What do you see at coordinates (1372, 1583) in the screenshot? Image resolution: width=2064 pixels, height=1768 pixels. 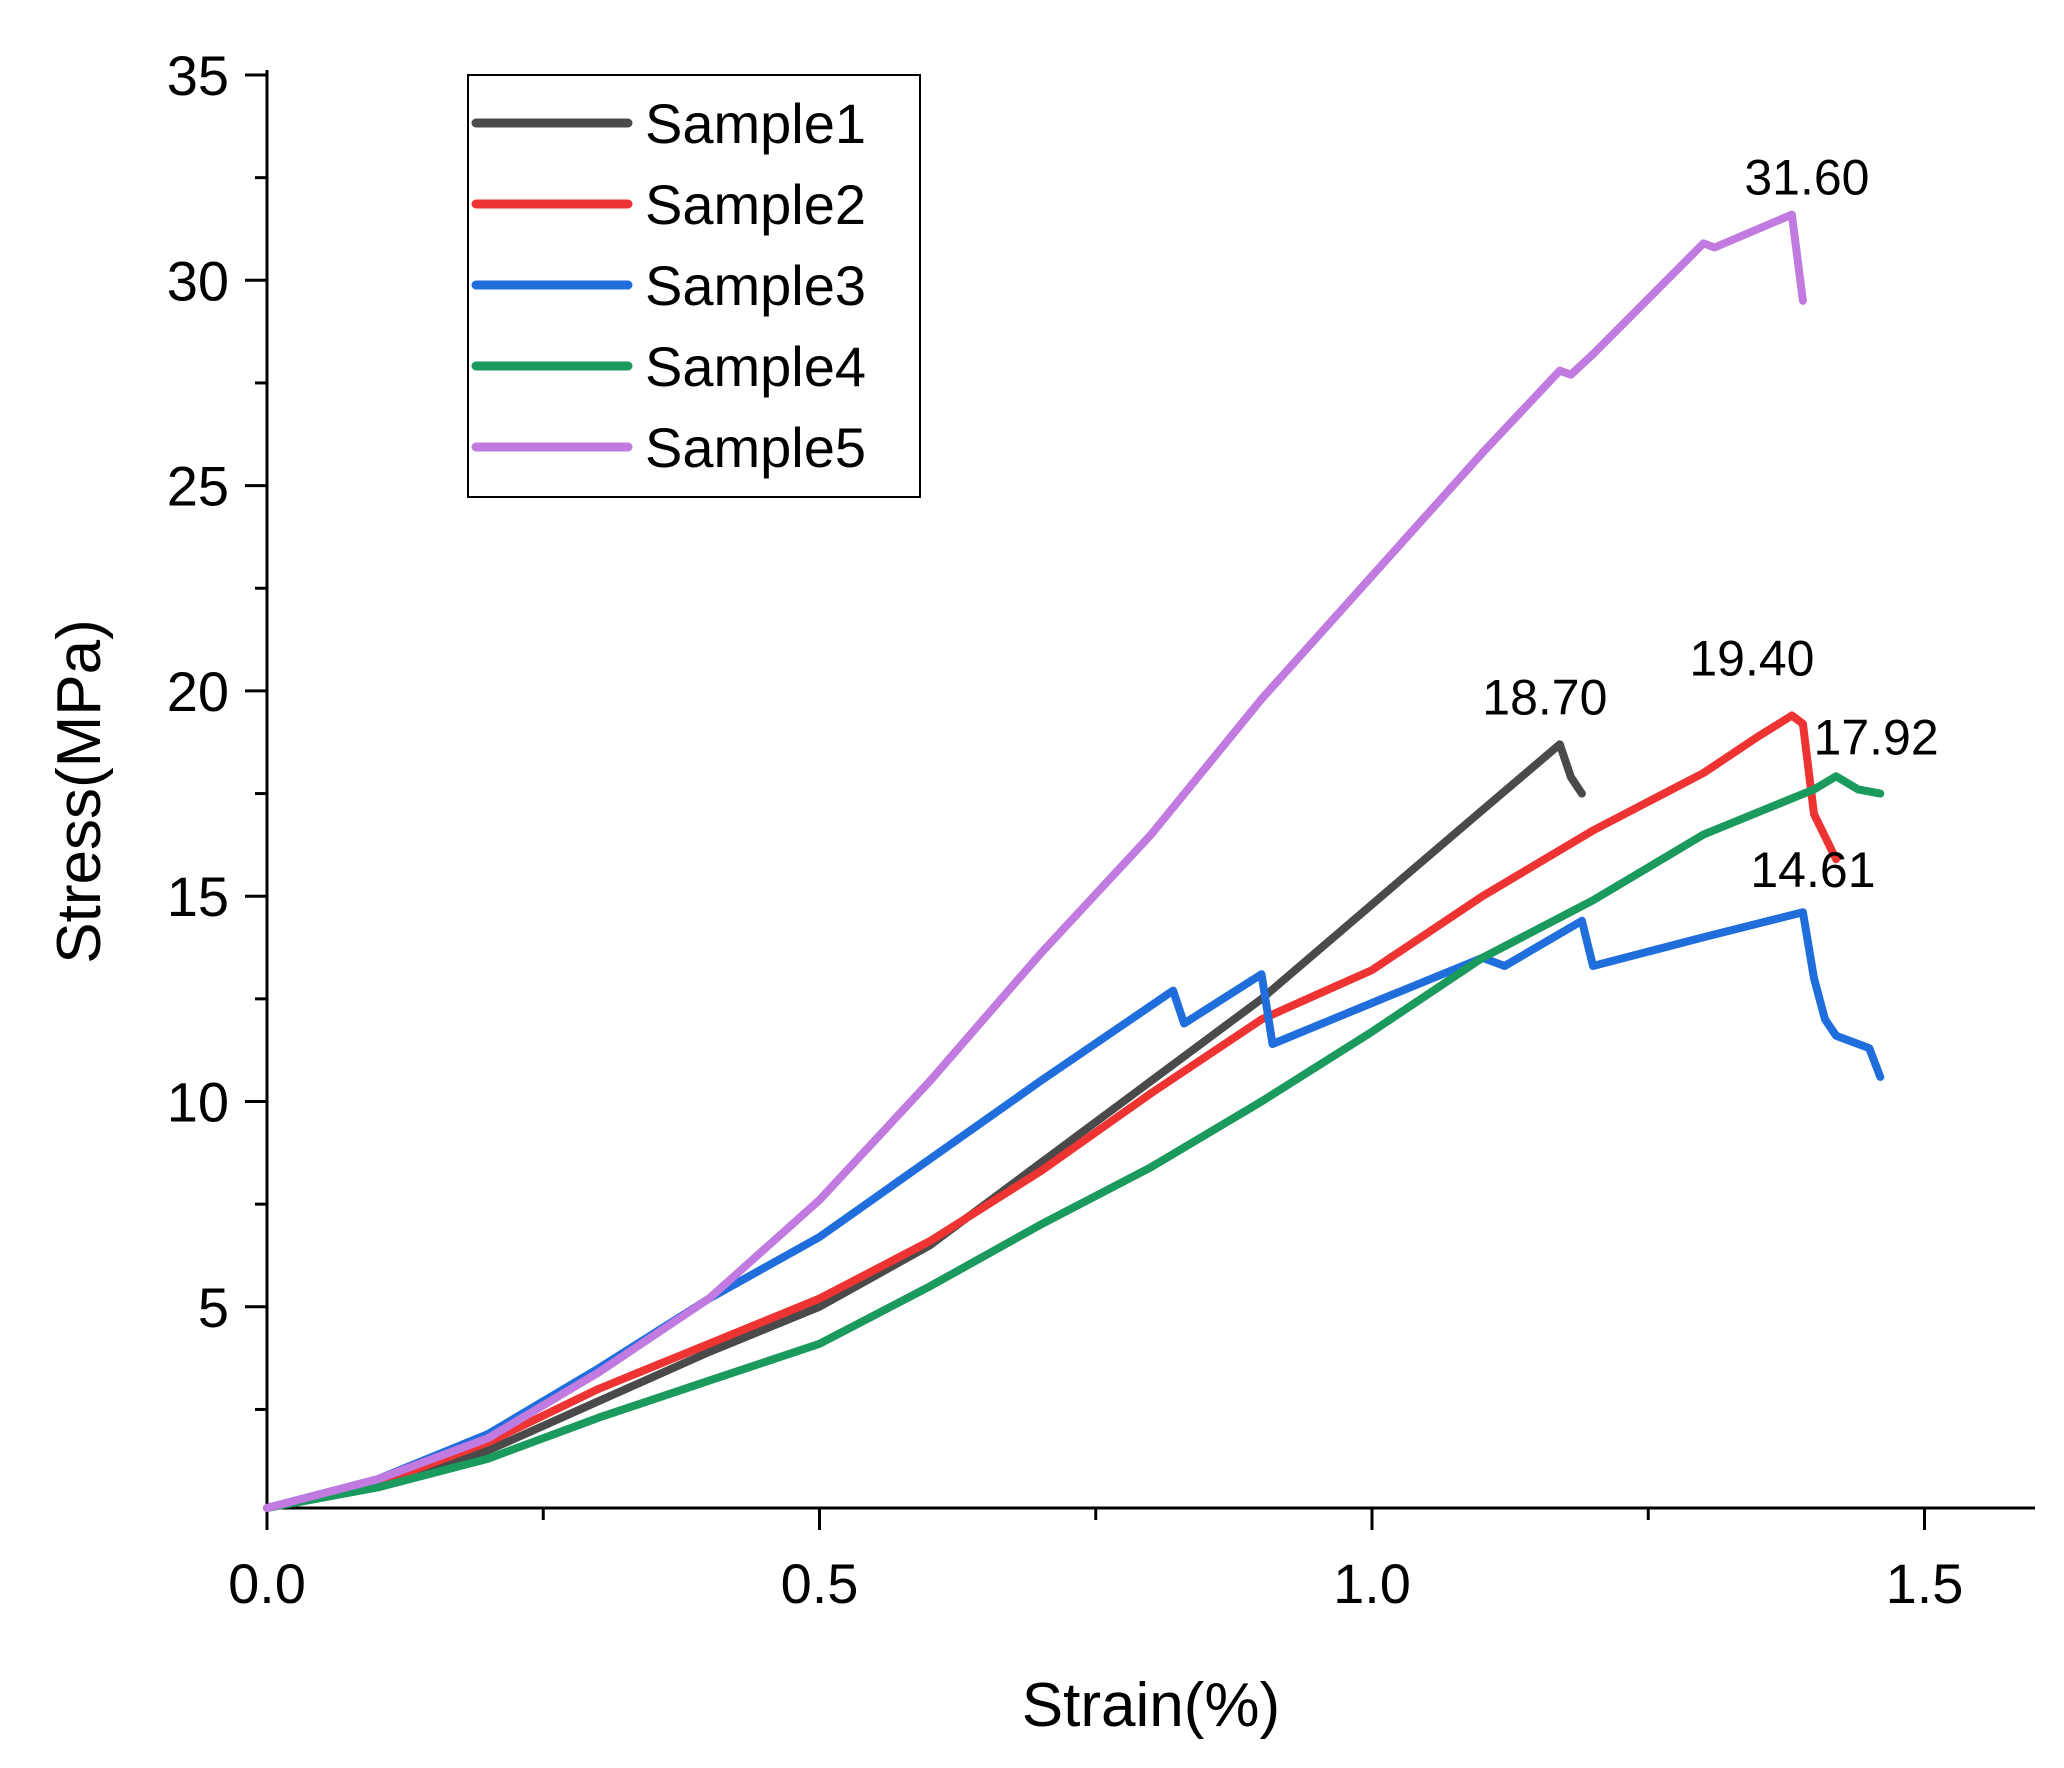 I see `x-tick-label: 1.0` at bounding box center [1372, 1583].